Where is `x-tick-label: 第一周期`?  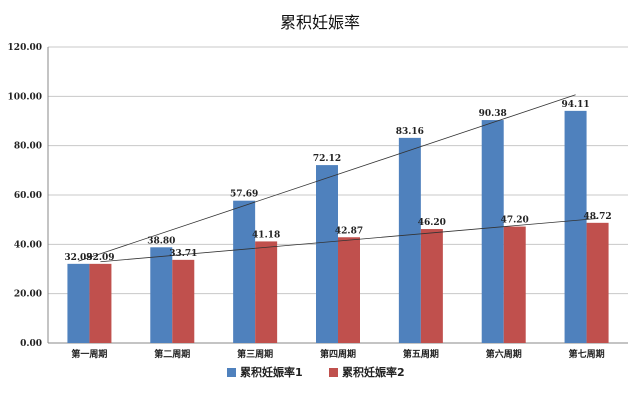 x-tick-label: 第一周期 is located at coordinates (89, 354).